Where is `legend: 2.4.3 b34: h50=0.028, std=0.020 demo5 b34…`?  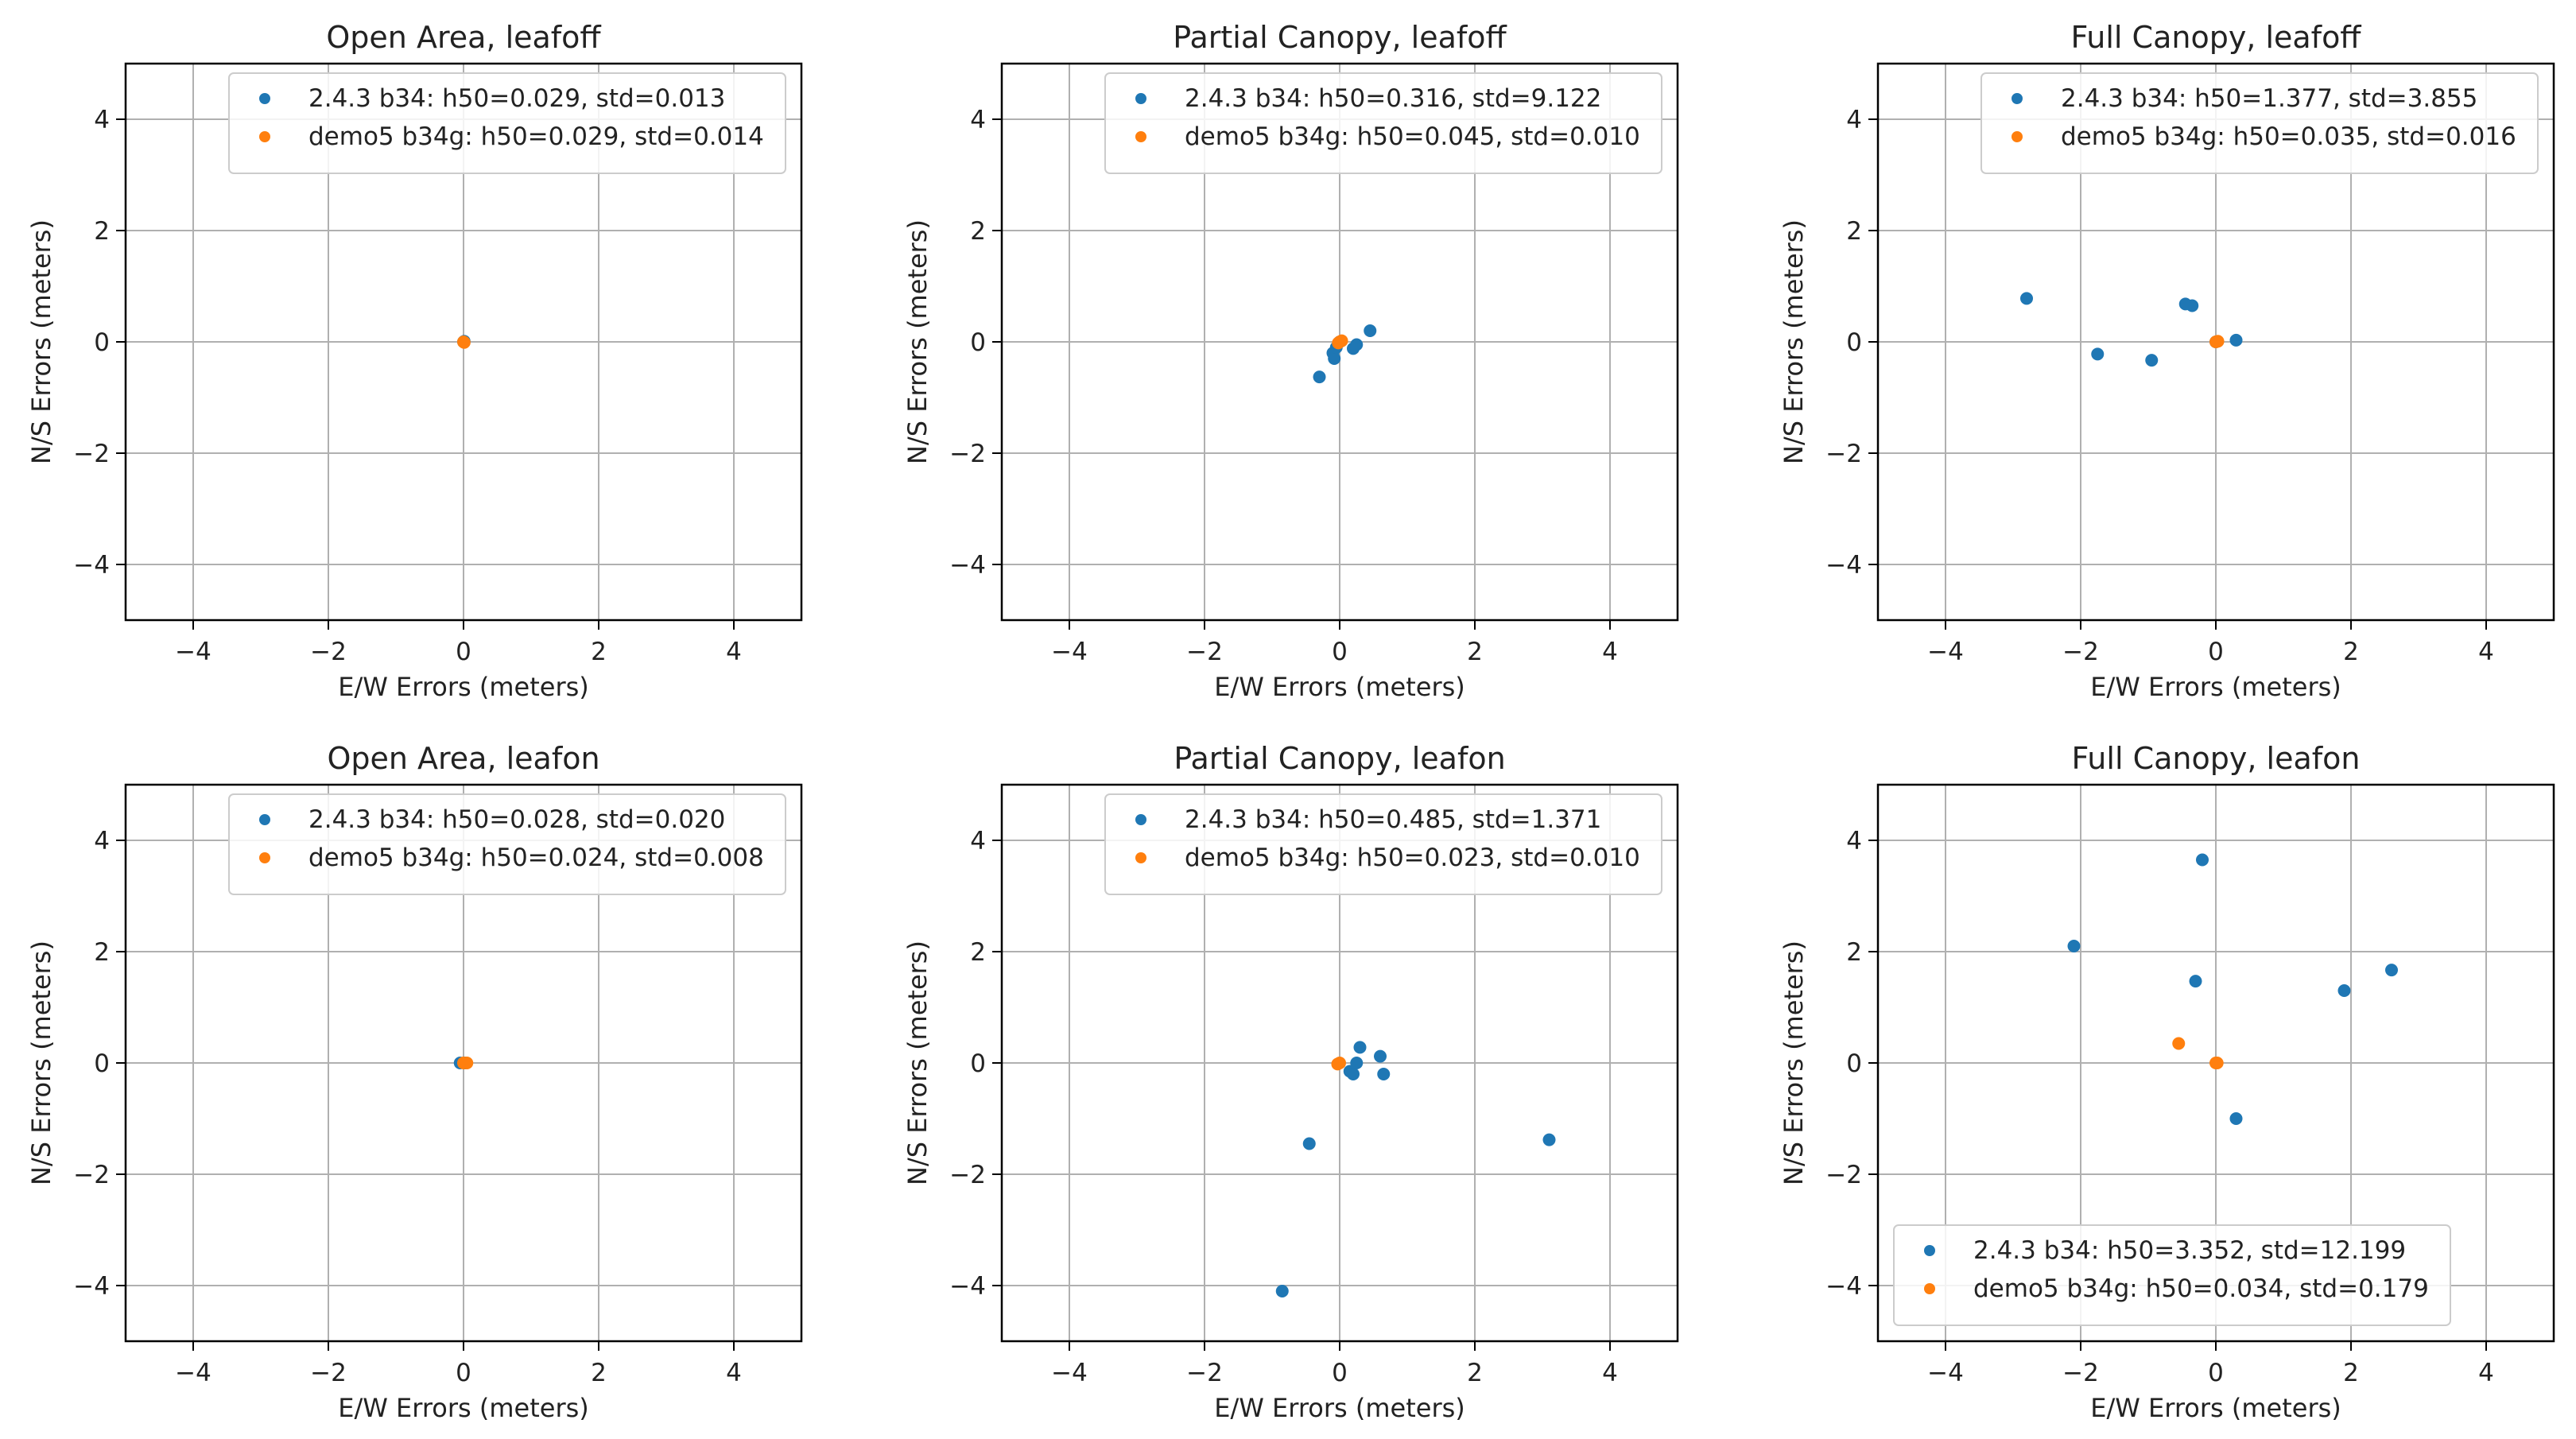 legend: 2.4.3 b34: h50=0.028, std=0.020 demo5 b34… is located at coordinates (507, 844).